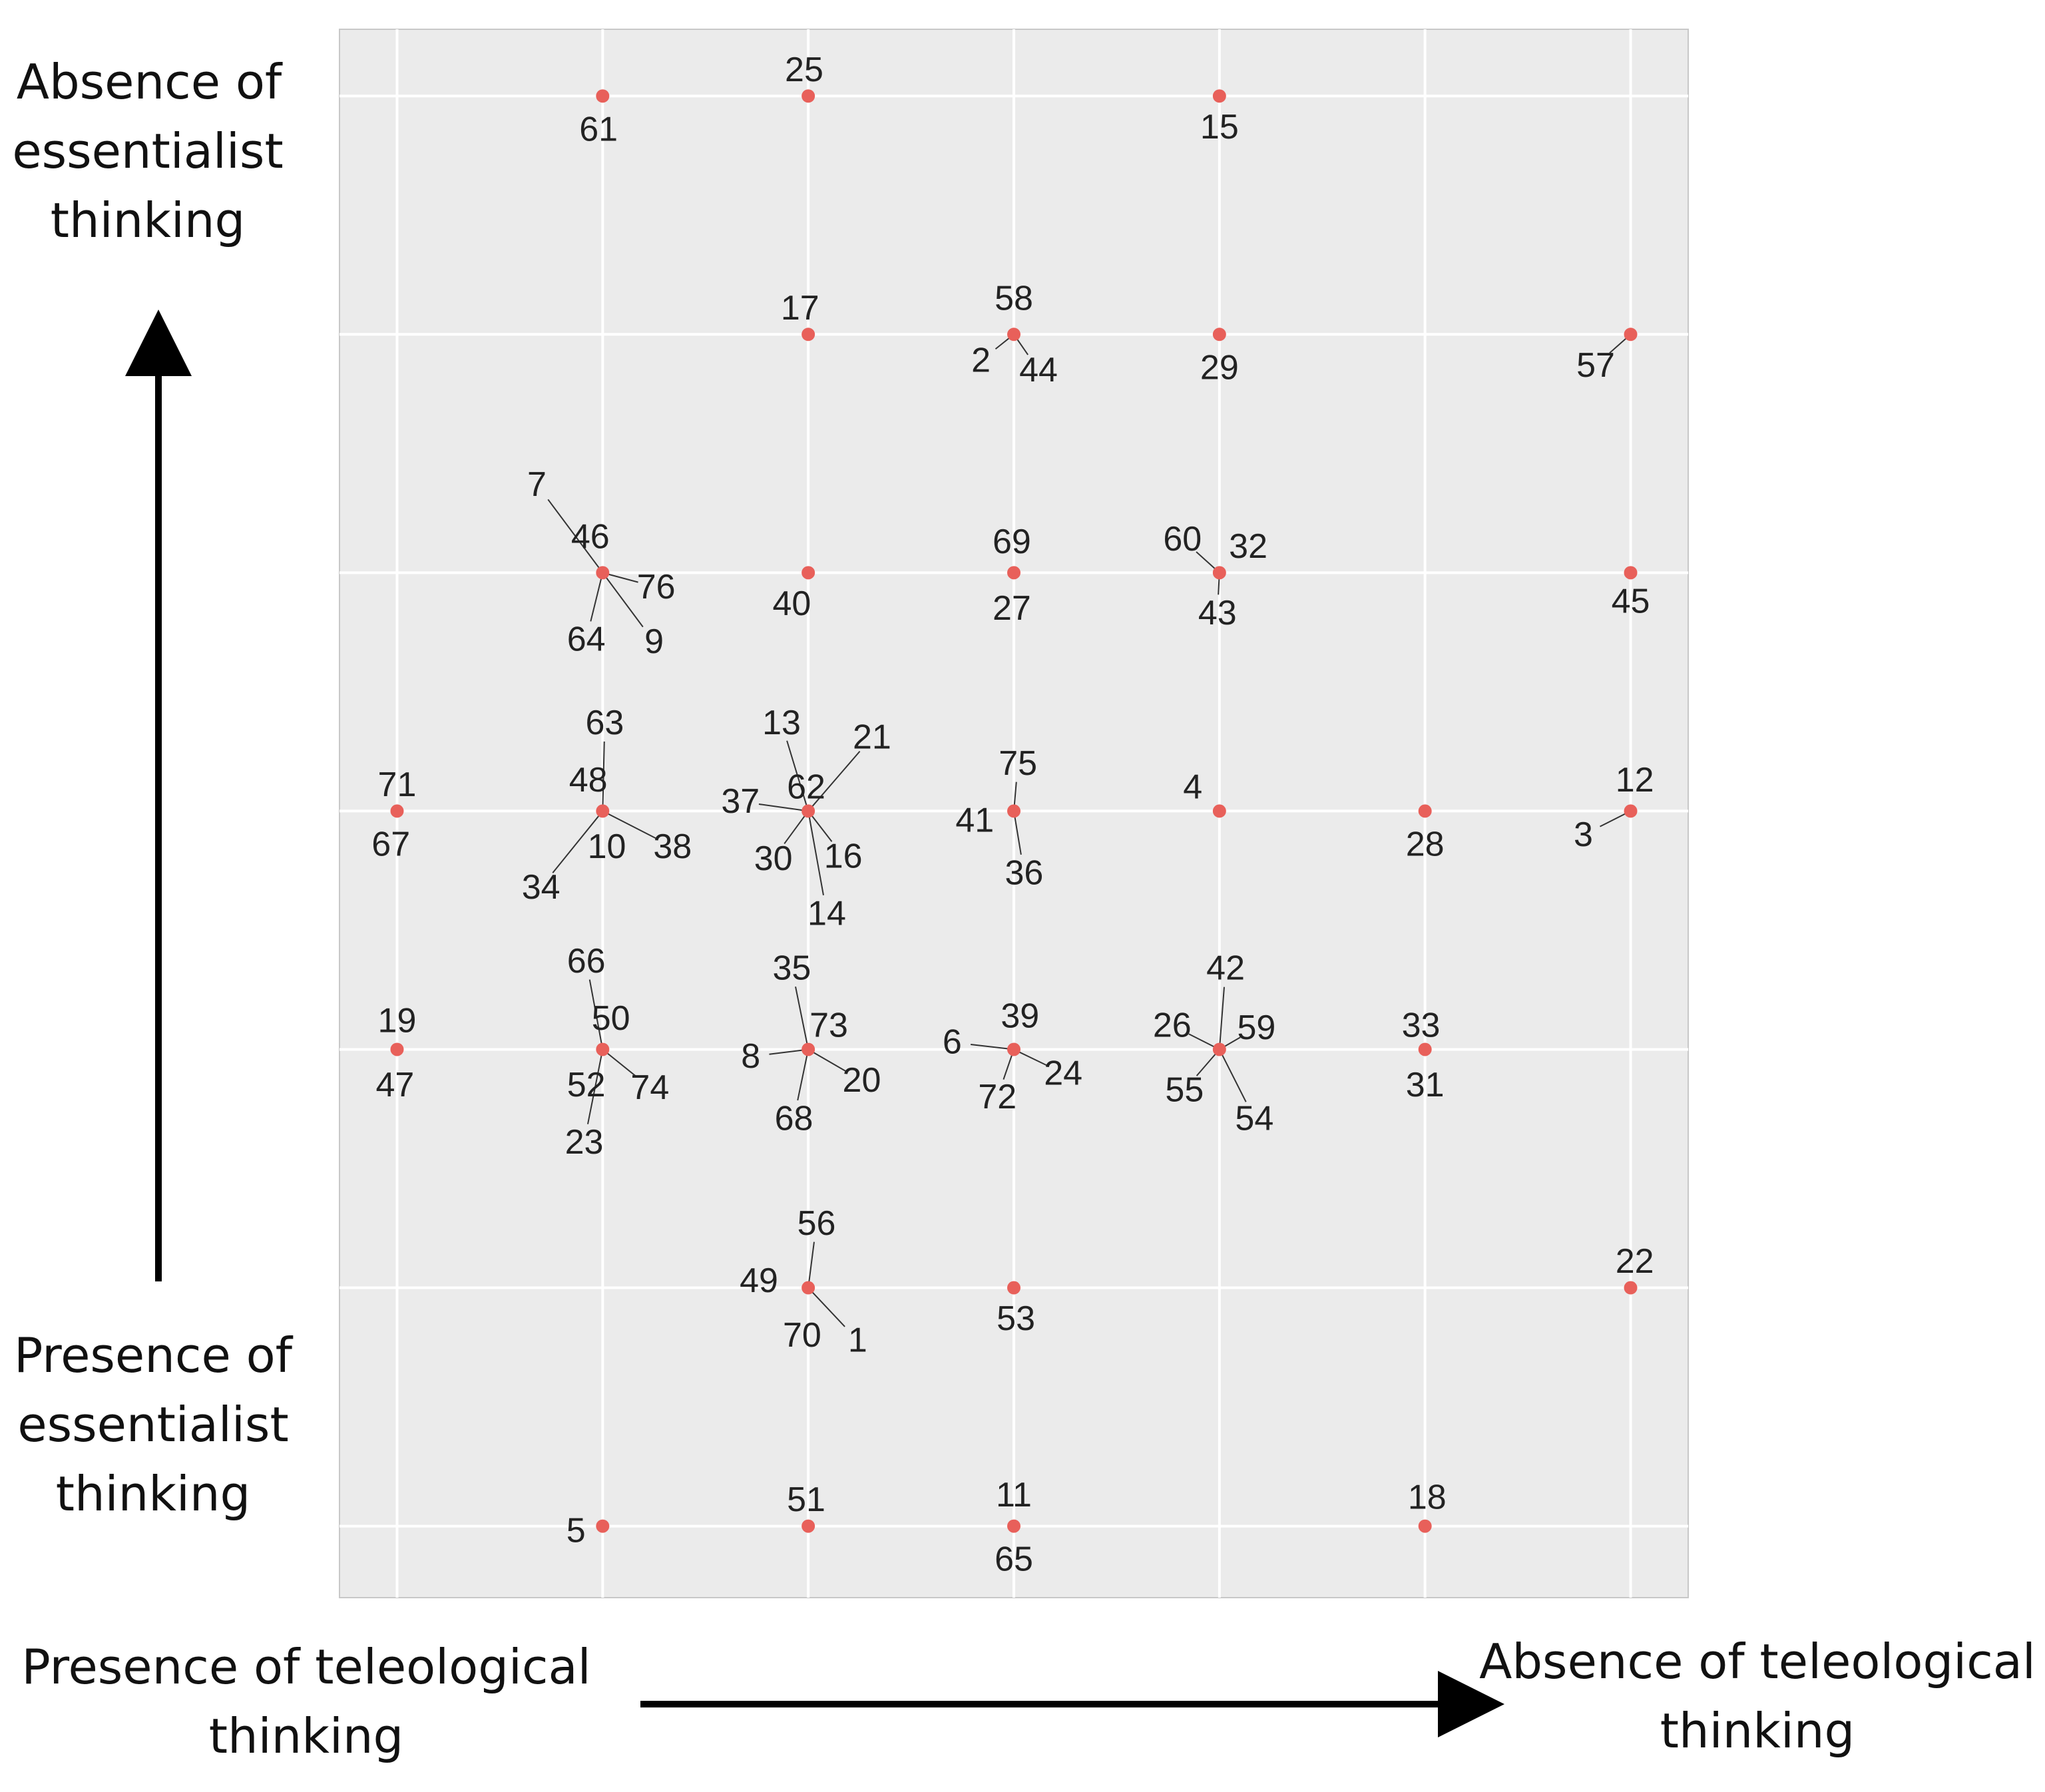  Describe the element at coordinates (1184, 1089) in the screenshot. I see `point-label-55: 55` at that location.